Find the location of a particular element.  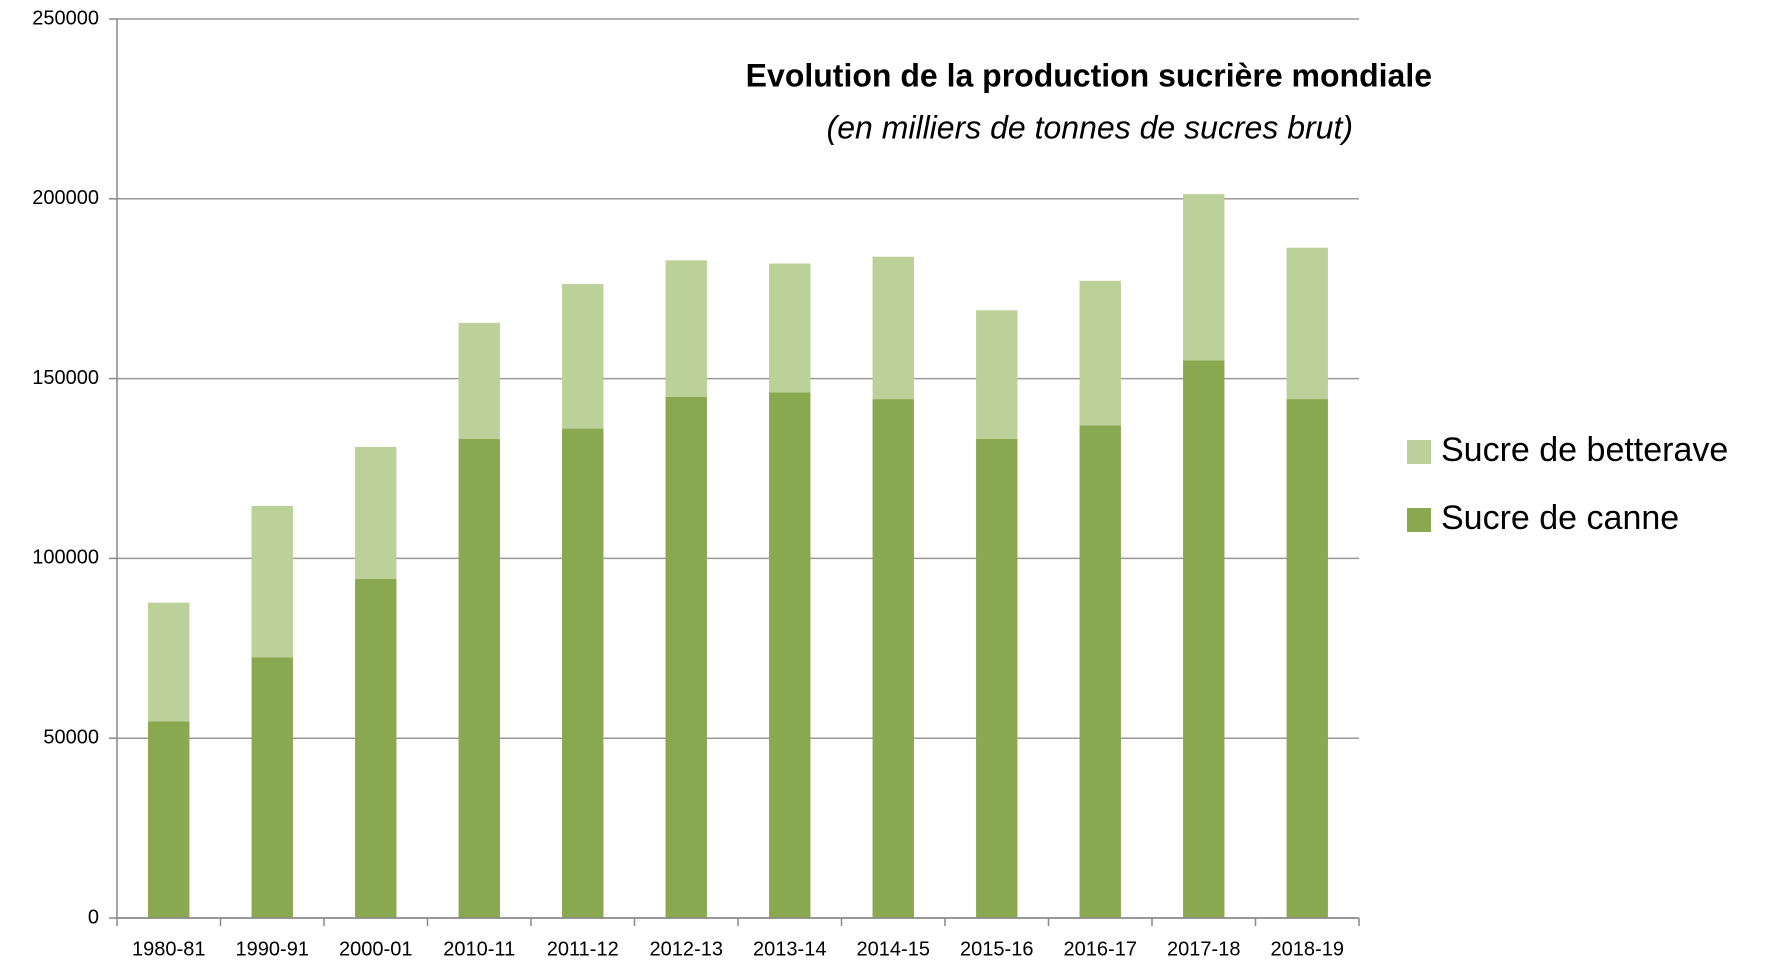

x-tick-label: 2018-19 is located at coordinates (1307, 949).